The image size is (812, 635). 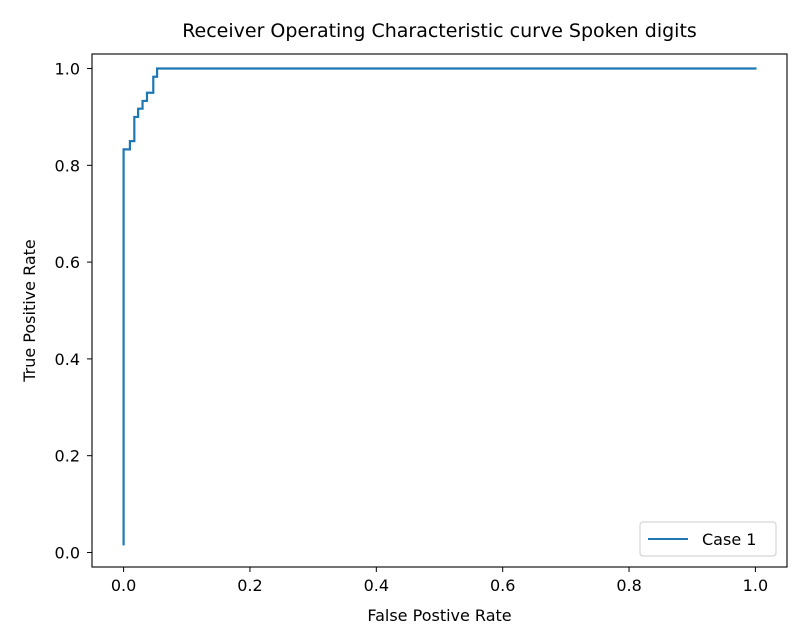 What do you see at coordinates (67, 552) in the screenshot?
I see `y-tick-label: 0.0` at bounding box center [67, 552].